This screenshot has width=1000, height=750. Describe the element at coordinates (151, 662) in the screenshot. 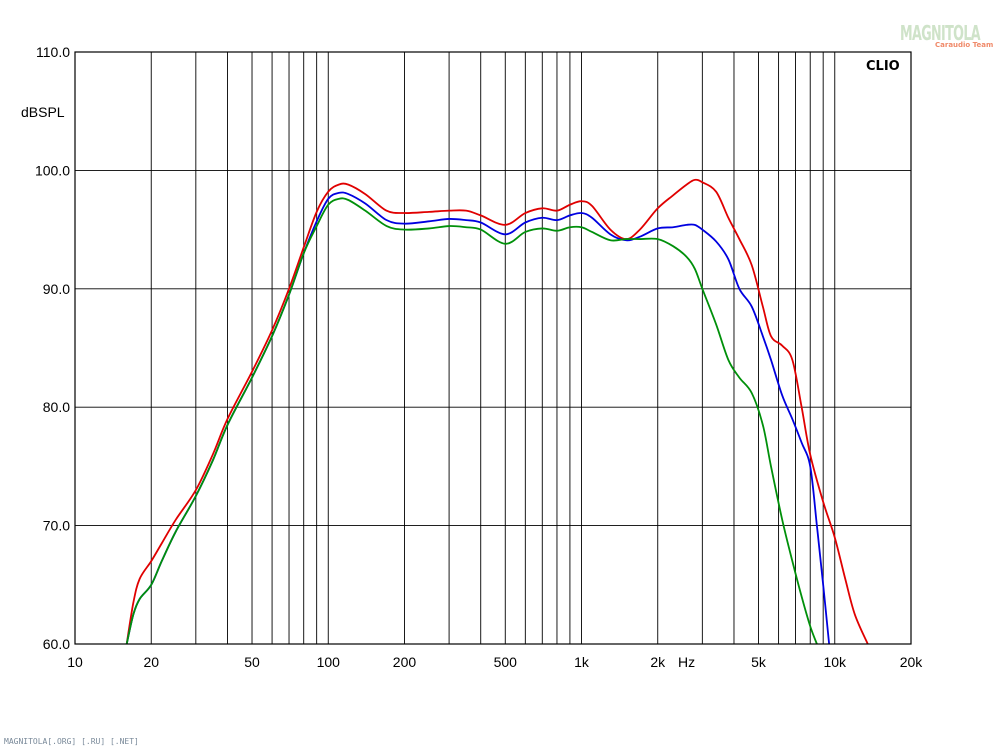

I see `x-tick-label: 20` at that location.